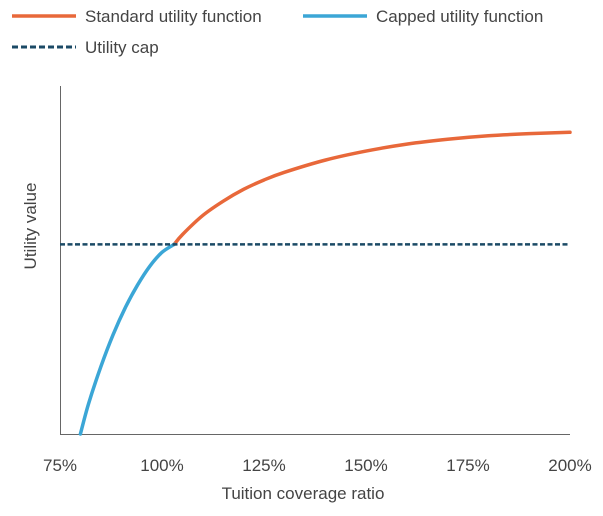 The width and height of the screenshot is (603, 516). Describe the element at coordinates (467, 465) in the screenshot. I see `x-tick-label: 175%` at that location.